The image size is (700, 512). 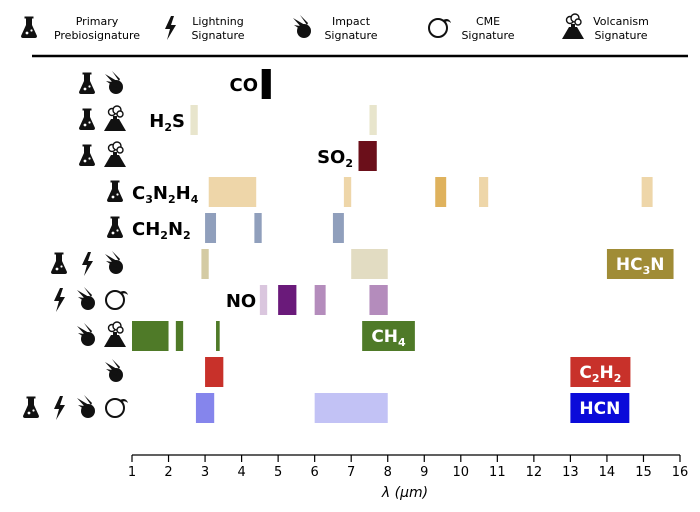 I want to click on molecule-row: C2H2, so click(x=368, y=372).